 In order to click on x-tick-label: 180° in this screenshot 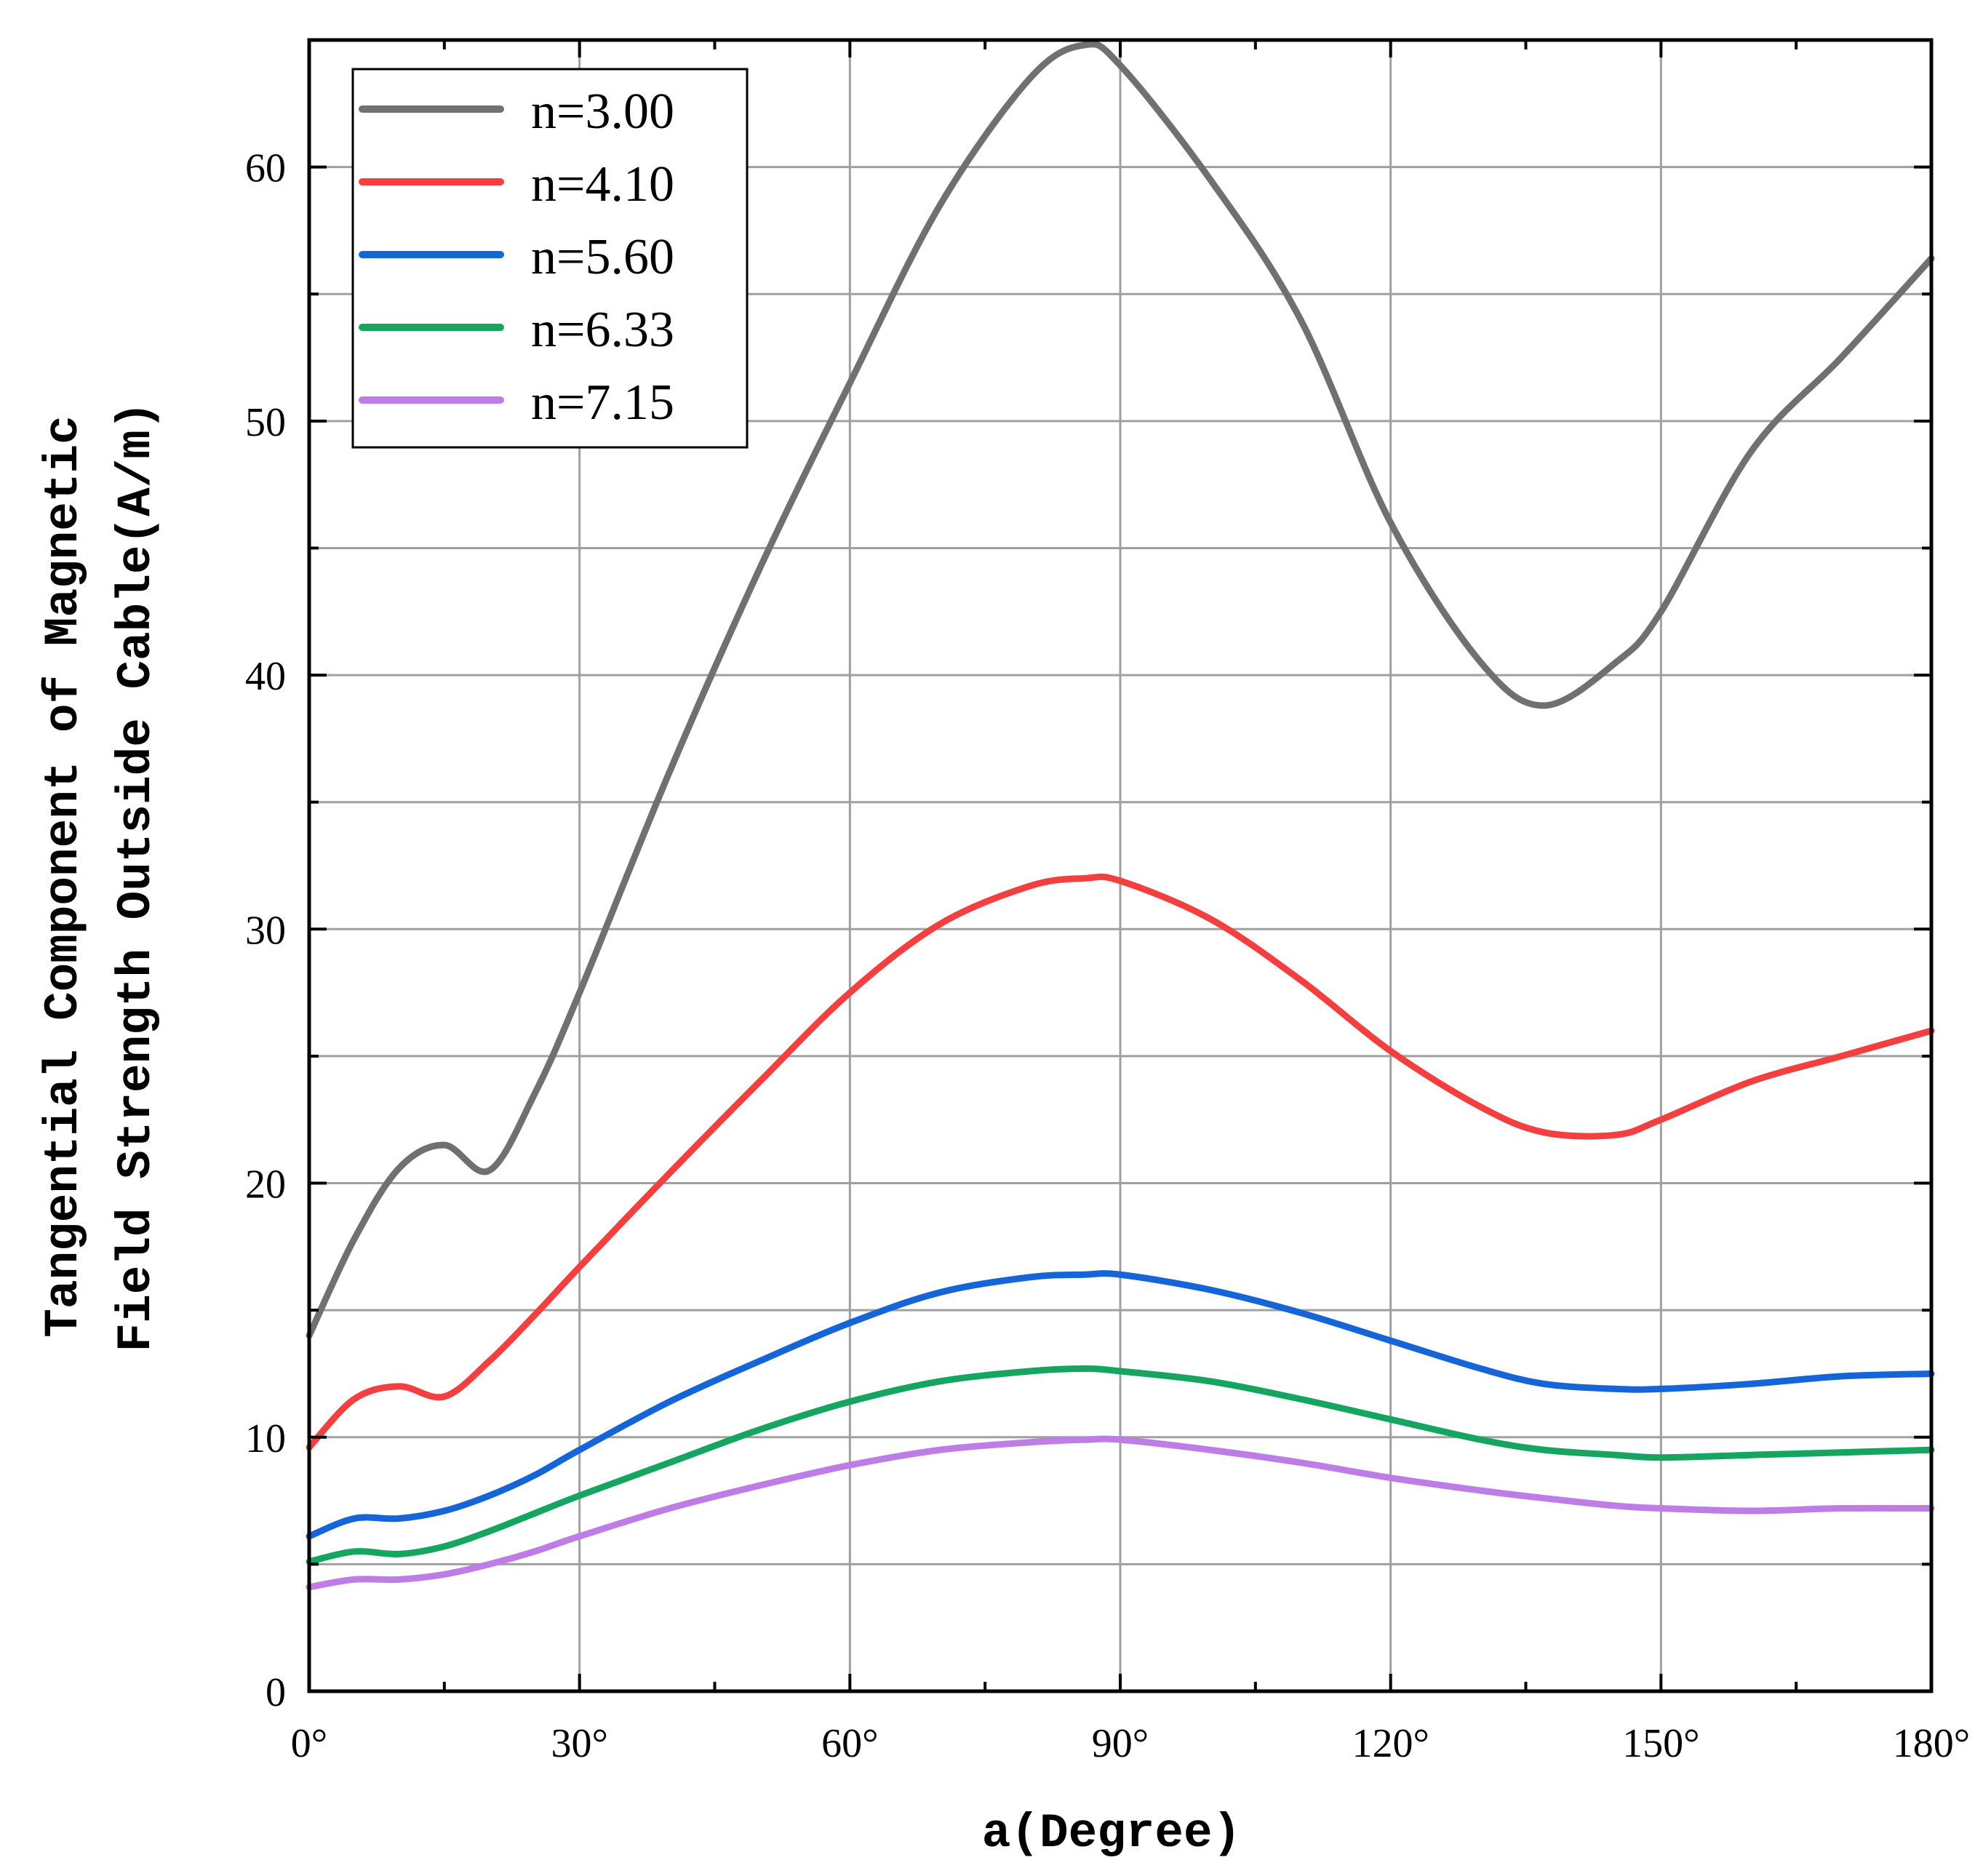, I will do `click(1932, 1744)`.